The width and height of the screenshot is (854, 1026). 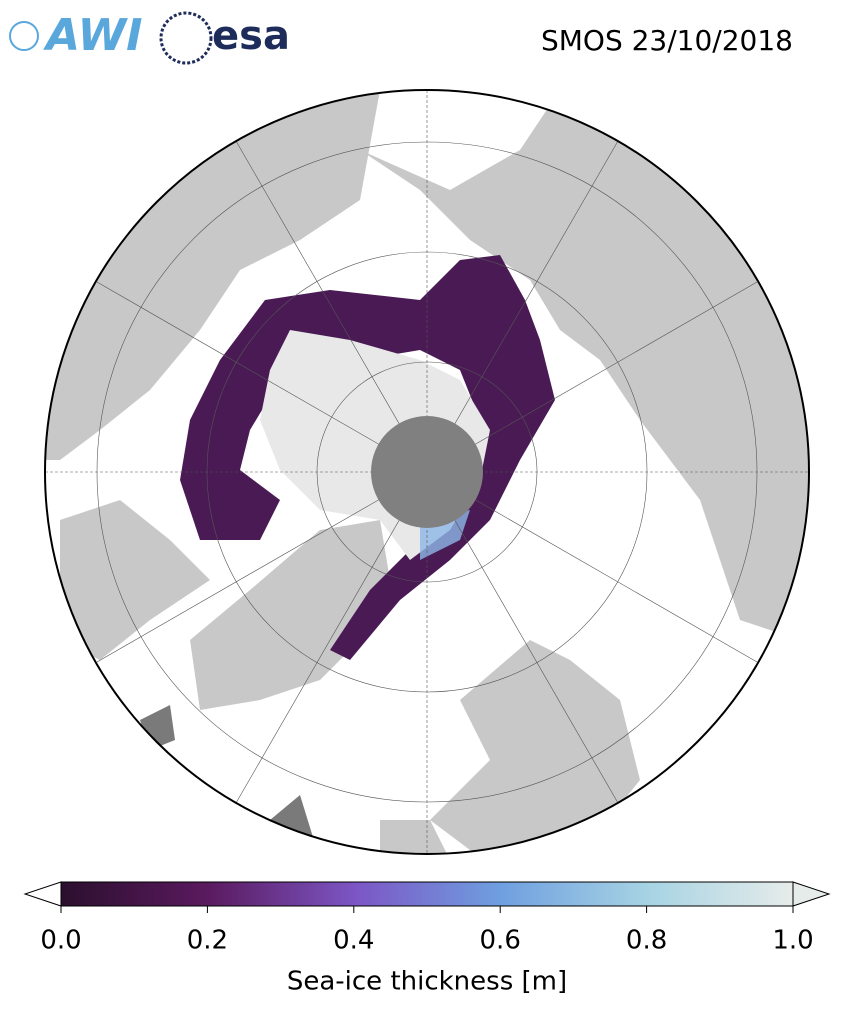 I want to click on awi-logo: AWI, so click(x=93, y=35).